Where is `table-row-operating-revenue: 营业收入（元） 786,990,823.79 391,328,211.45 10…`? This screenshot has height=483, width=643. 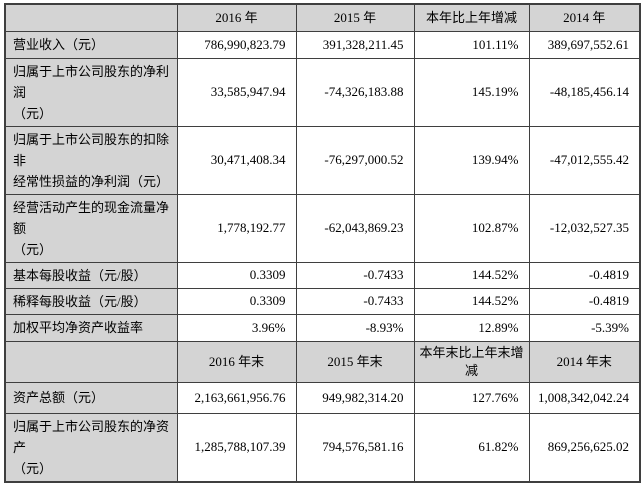
table-row-operating-revenue: 营业收入（元） 786,990,823.79 391,328,211.45 10… is located at coordinates (322, 44).